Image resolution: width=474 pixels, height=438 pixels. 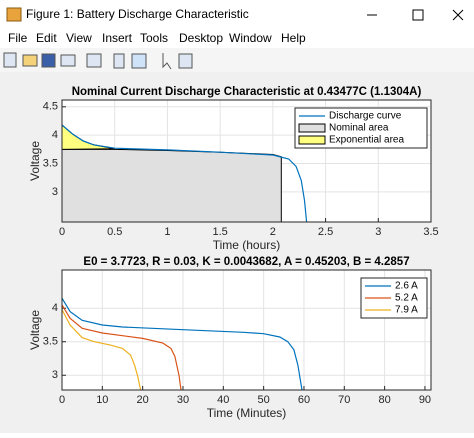 What do you see at coordinates (378, 232) in the screenshot?
I see `x-tick-label: 3` at bounding box center [378, 232].